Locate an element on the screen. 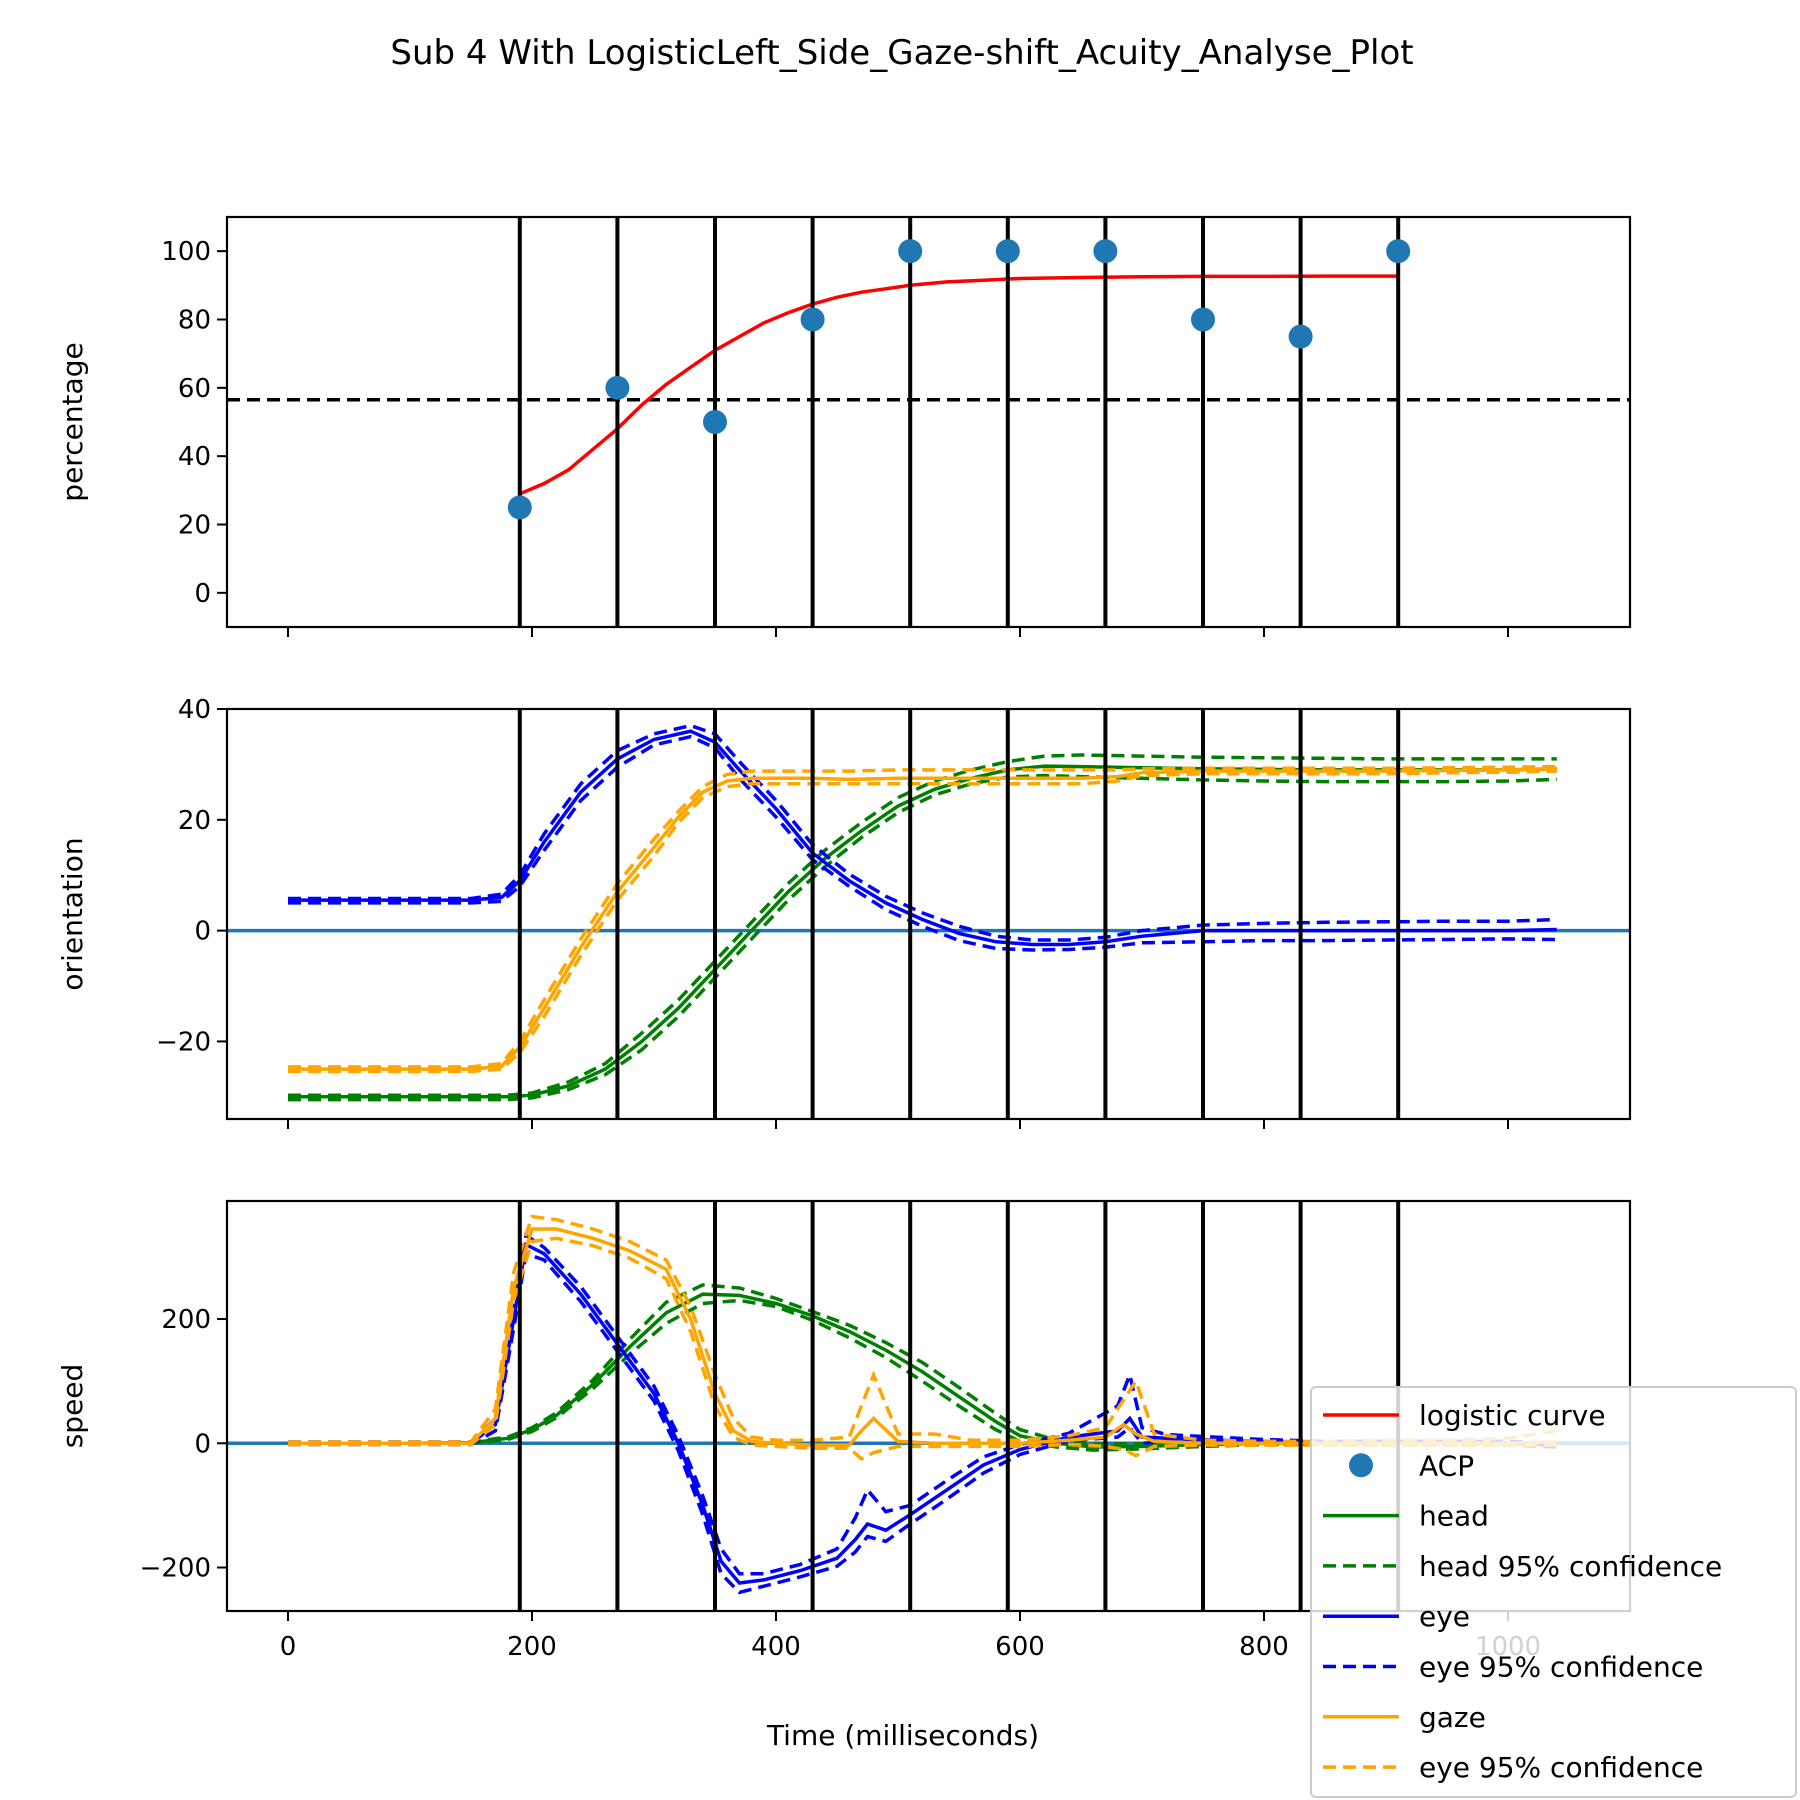  legend-entry: head 95% confidence is located at coordinates (1522, 1566).